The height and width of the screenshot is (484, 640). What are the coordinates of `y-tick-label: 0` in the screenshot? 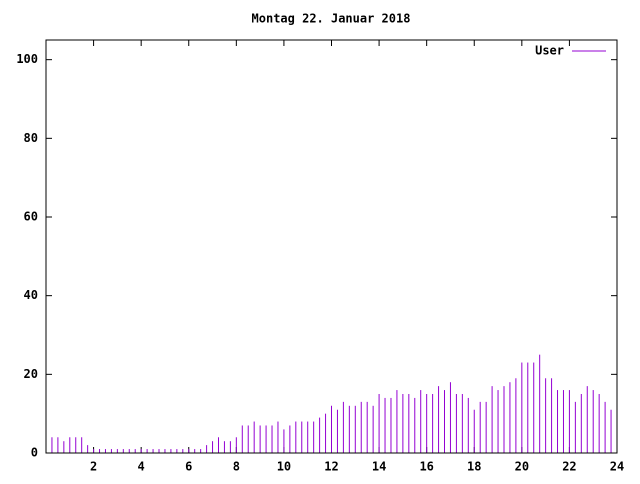 It's located at (34, 453).